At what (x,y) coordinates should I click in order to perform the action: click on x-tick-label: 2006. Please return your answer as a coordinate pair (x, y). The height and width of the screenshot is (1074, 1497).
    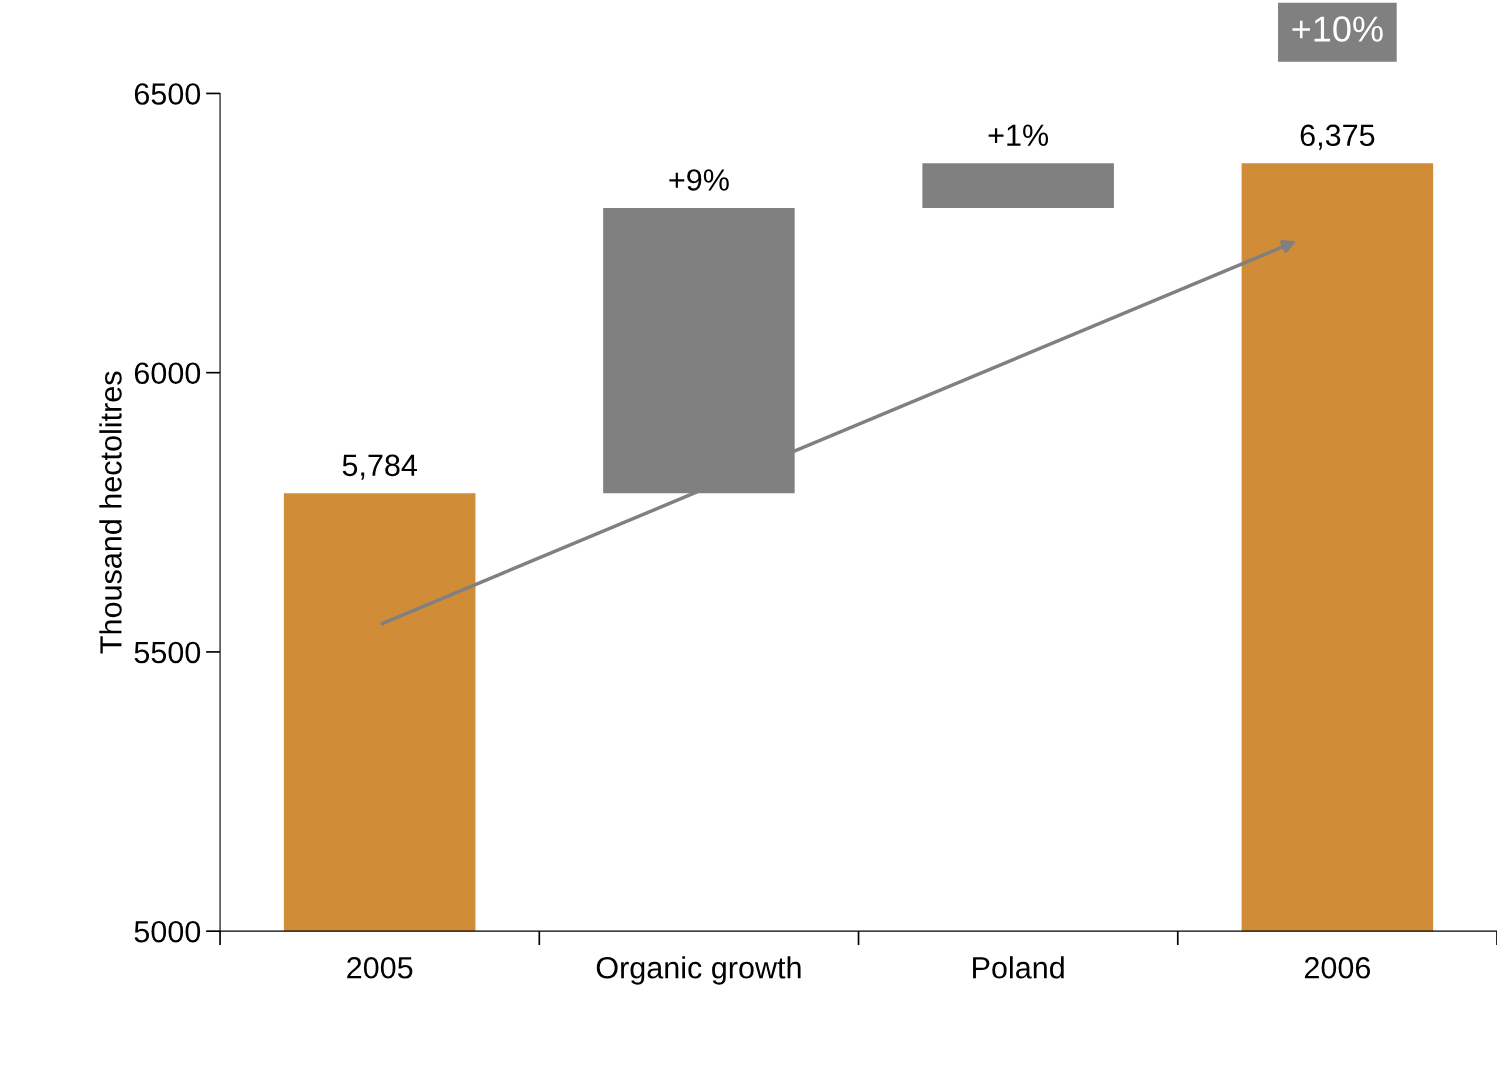
    Looking at the image, I should click on (1337, 967).